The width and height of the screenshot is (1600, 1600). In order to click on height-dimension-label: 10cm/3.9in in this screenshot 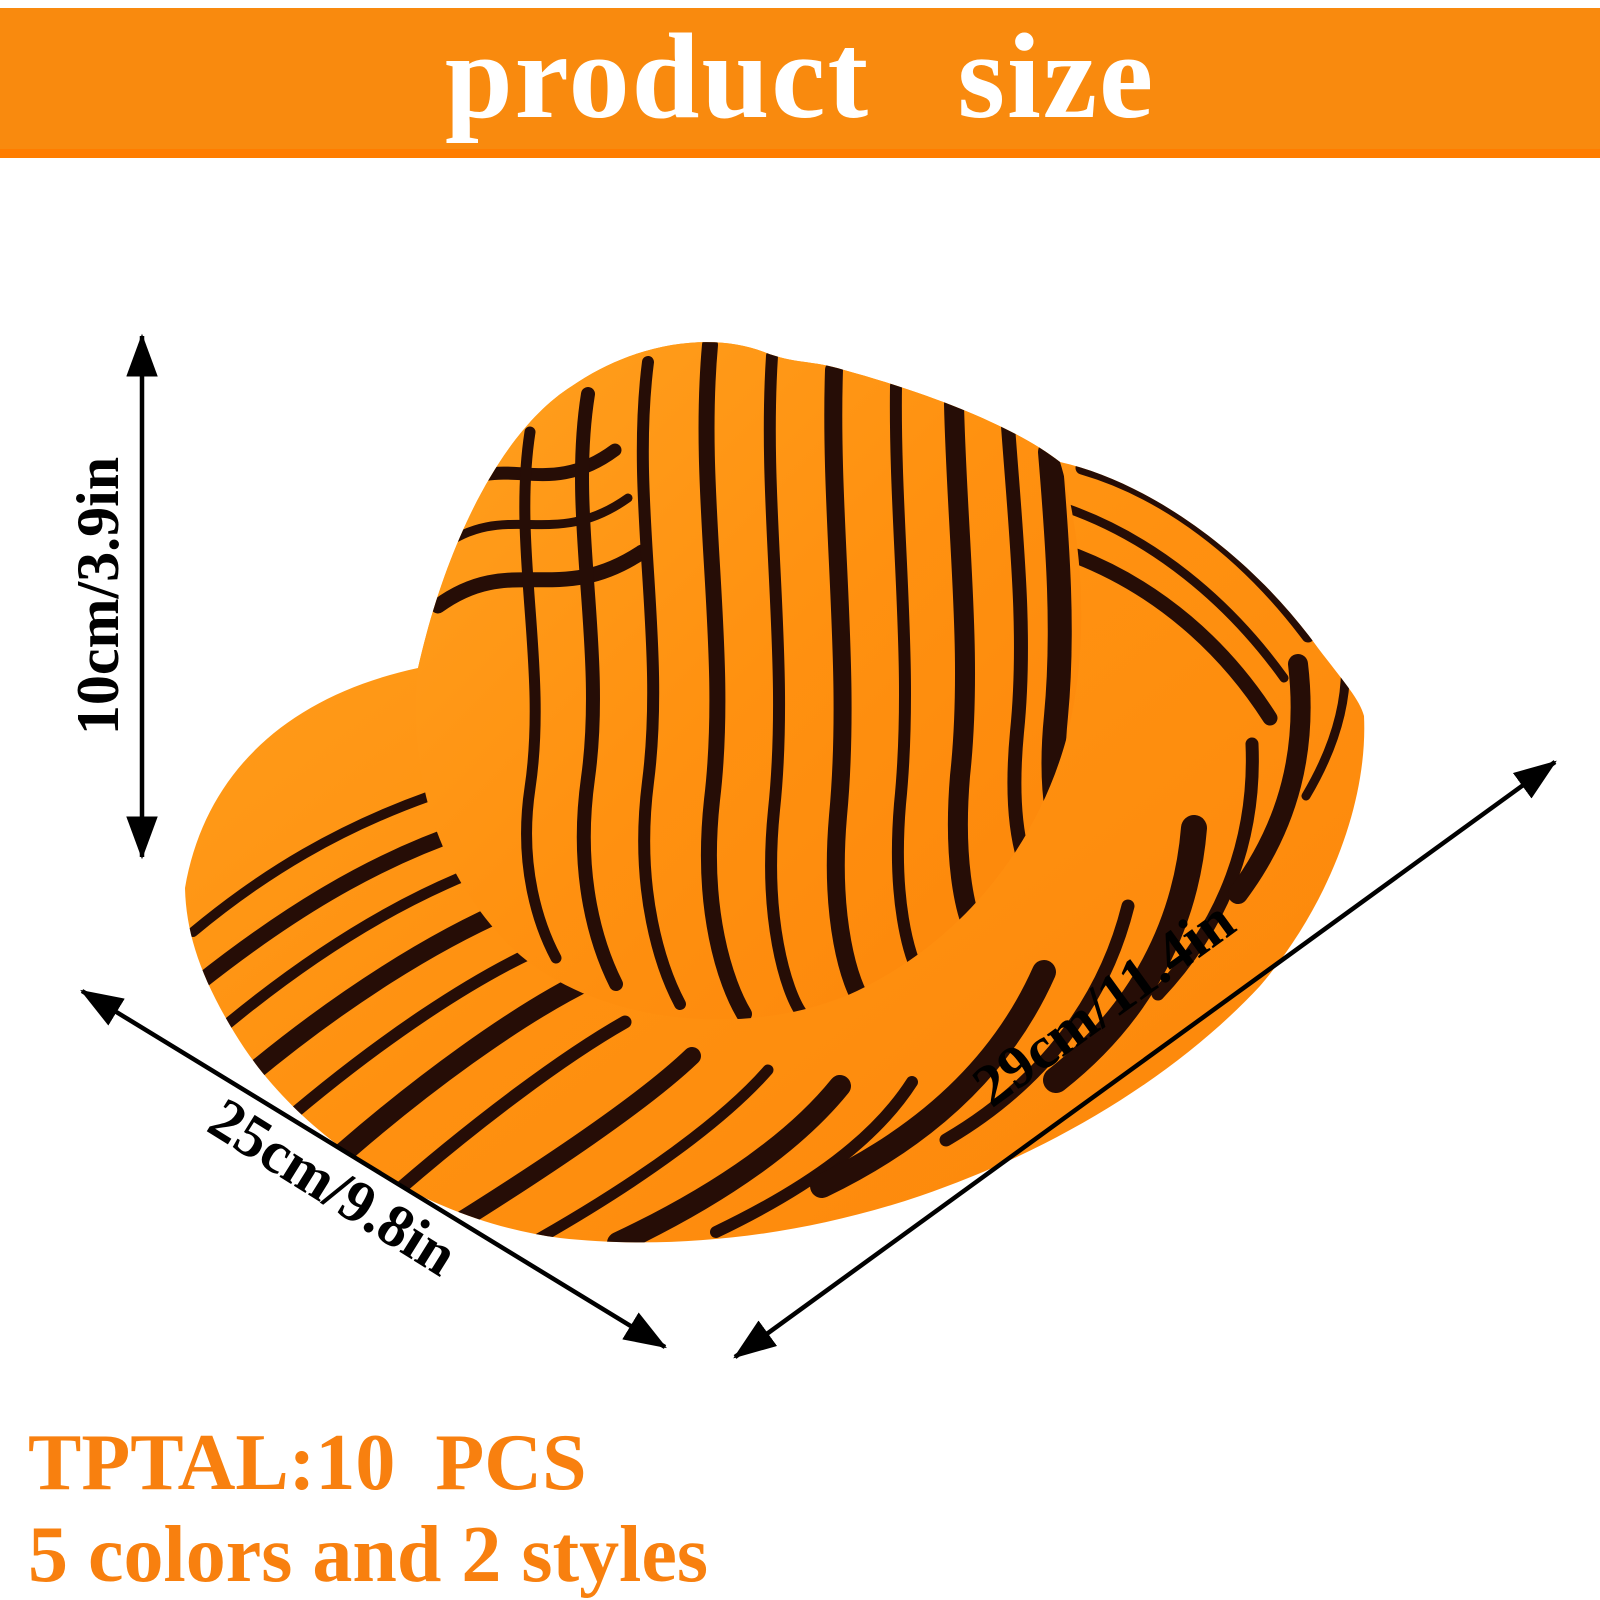, I will do `click(98, 596)`.